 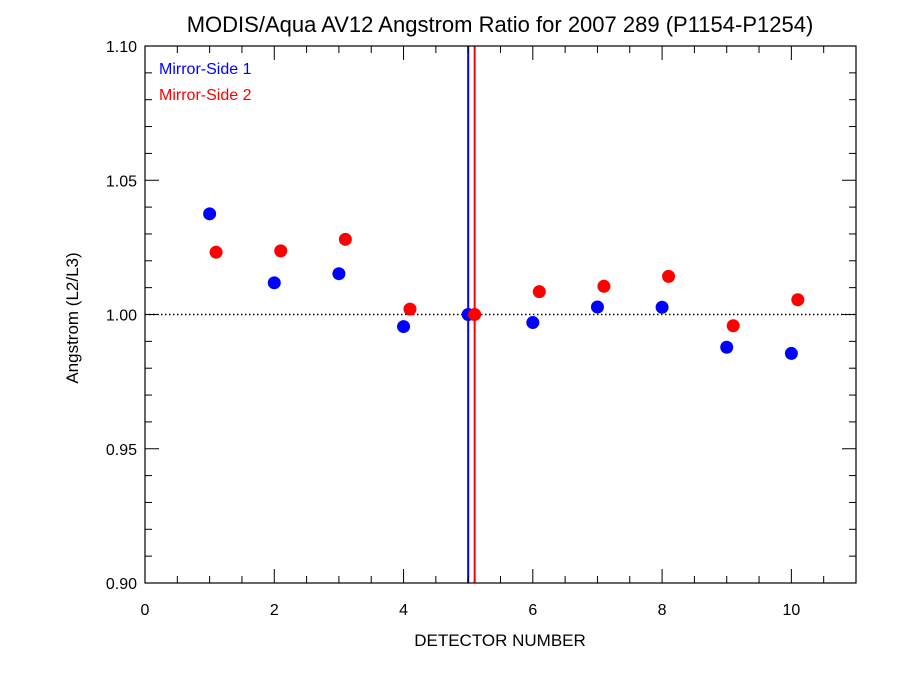 What do you see at coordinates (403, 610) in the screenshot?
I see `x-tick-label: 4` at bounding box center [403, 610].